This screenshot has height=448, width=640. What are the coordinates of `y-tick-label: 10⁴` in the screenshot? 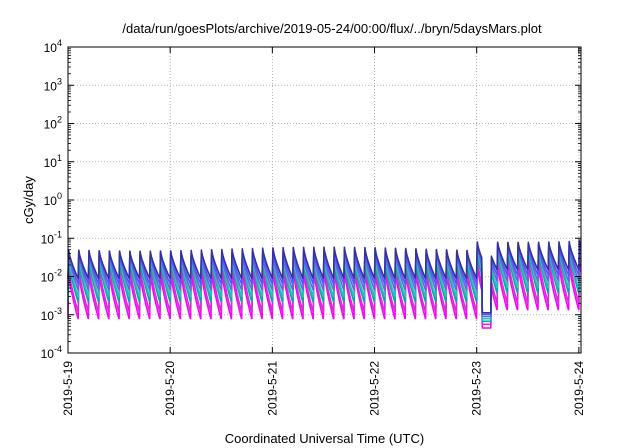 It's located at (53, 46).